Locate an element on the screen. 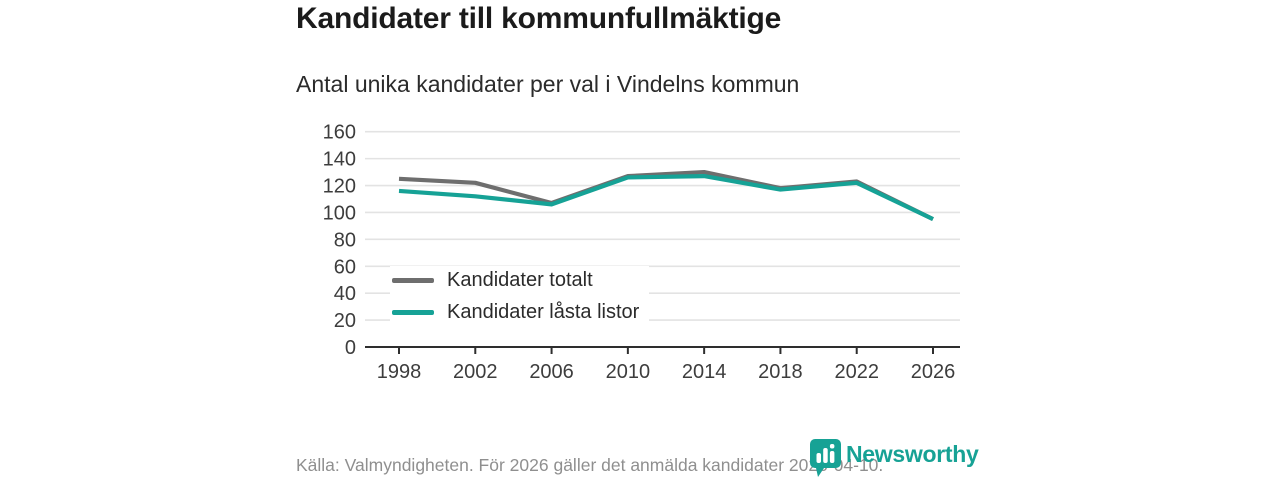  x-axis-tick-label: 2006 is located at coordinates (551, 372).